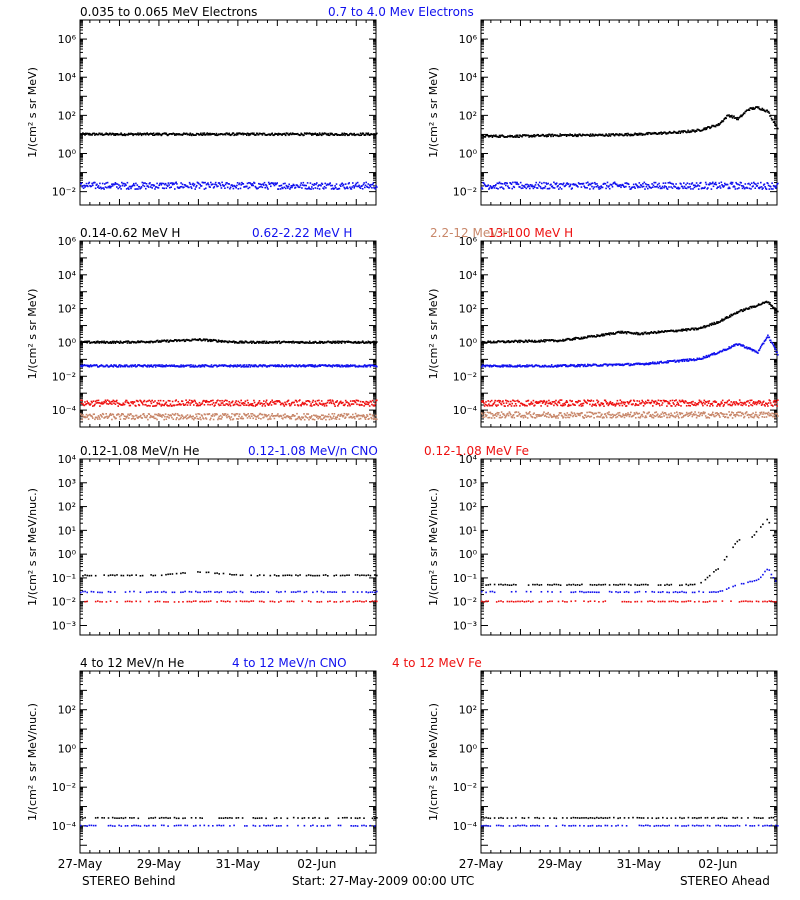 The height and width of the screenshot is (900, 800). What do you see at coordinates (64, 376) in the screenshot?
I see `y-tick-label-1-0-4: 10⁻²` at bounding box center [64, 376].